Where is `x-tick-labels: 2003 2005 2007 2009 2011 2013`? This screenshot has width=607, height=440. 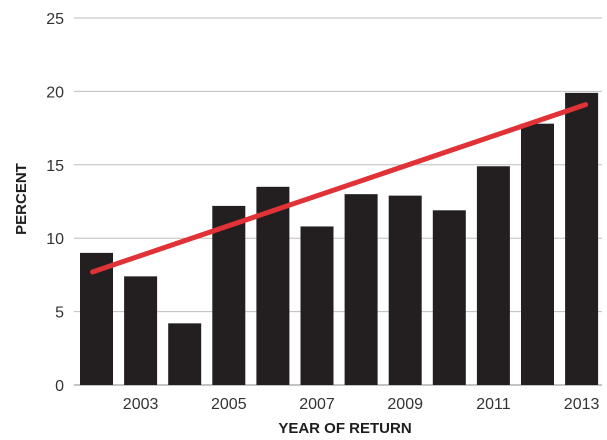
x-tick-labels: 2003 2005 2007 2009 2011 2013 is located at coordinates (361, 404).